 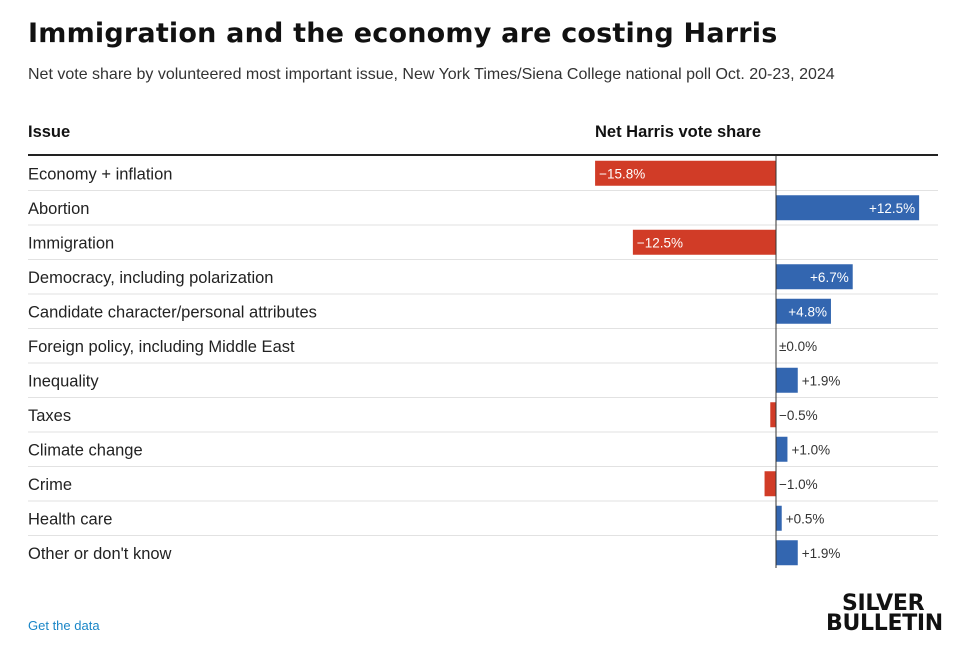 What do you see at coordinates (798, 415) in the screenshot?
I see `value-label: −0.5%` at bounding box center [798, 415].